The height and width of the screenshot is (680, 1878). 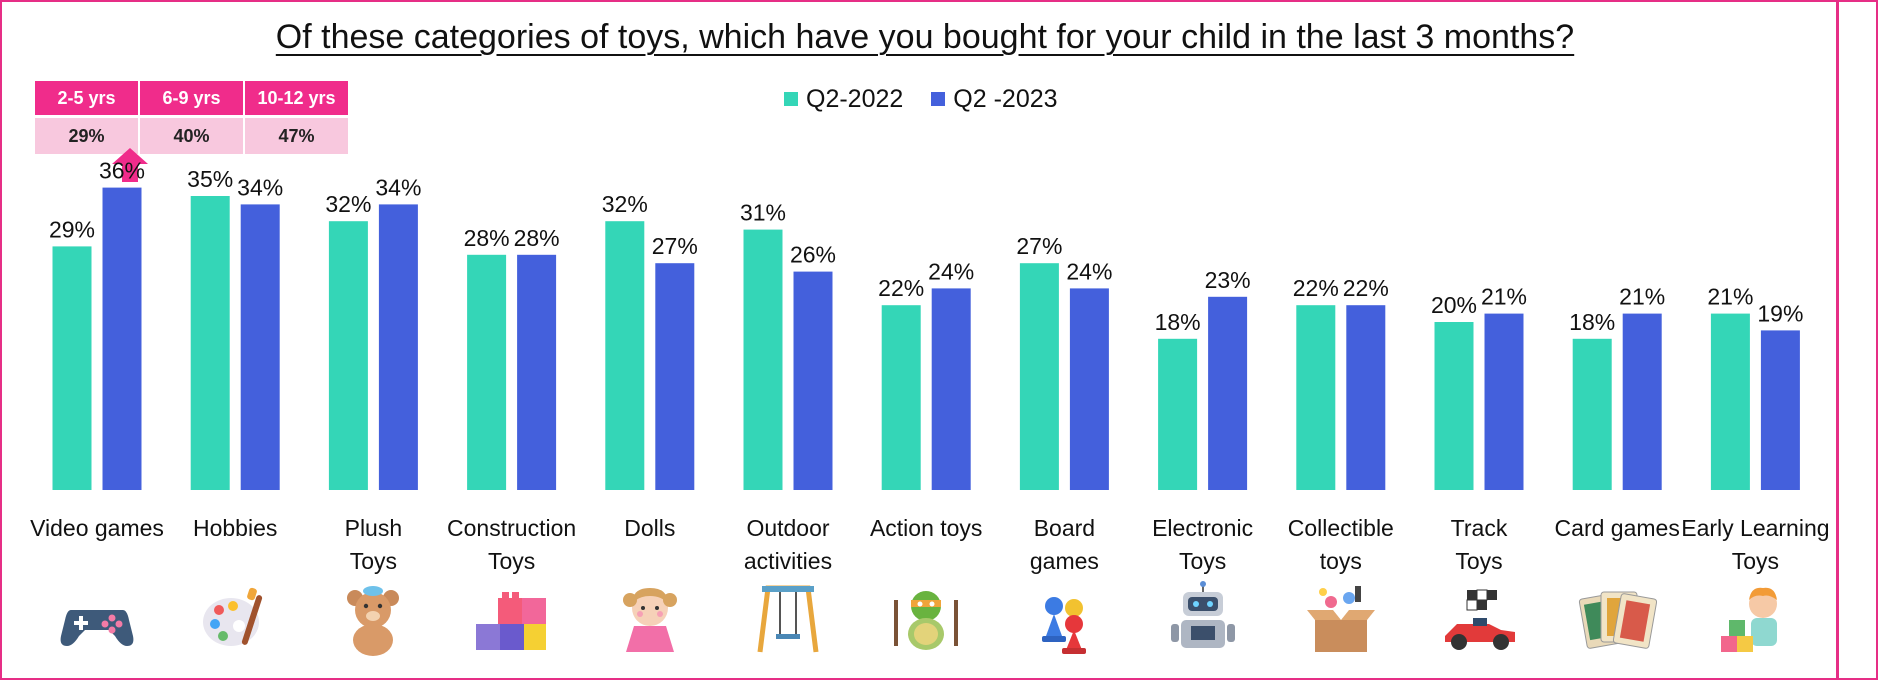 I want to click on category-label-action-toys: Action toys, so click(x=926, y=528).